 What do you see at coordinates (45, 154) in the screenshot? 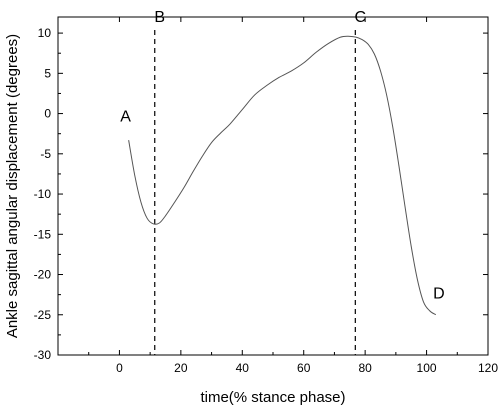
I see `y-tick-label: -5` at bounding box center [45, 154].